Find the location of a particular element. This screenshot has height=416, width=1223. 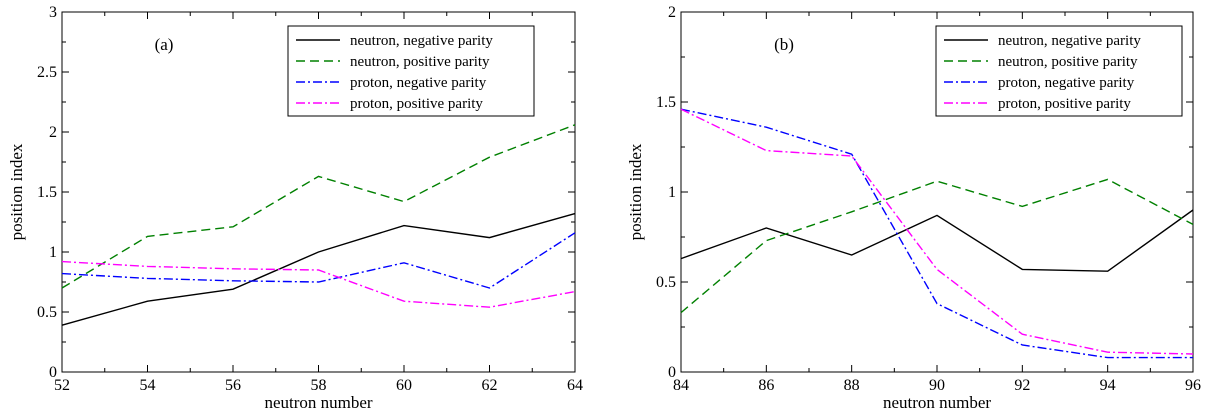

x-tick-label: 60 is located at coordinates (404, 385).